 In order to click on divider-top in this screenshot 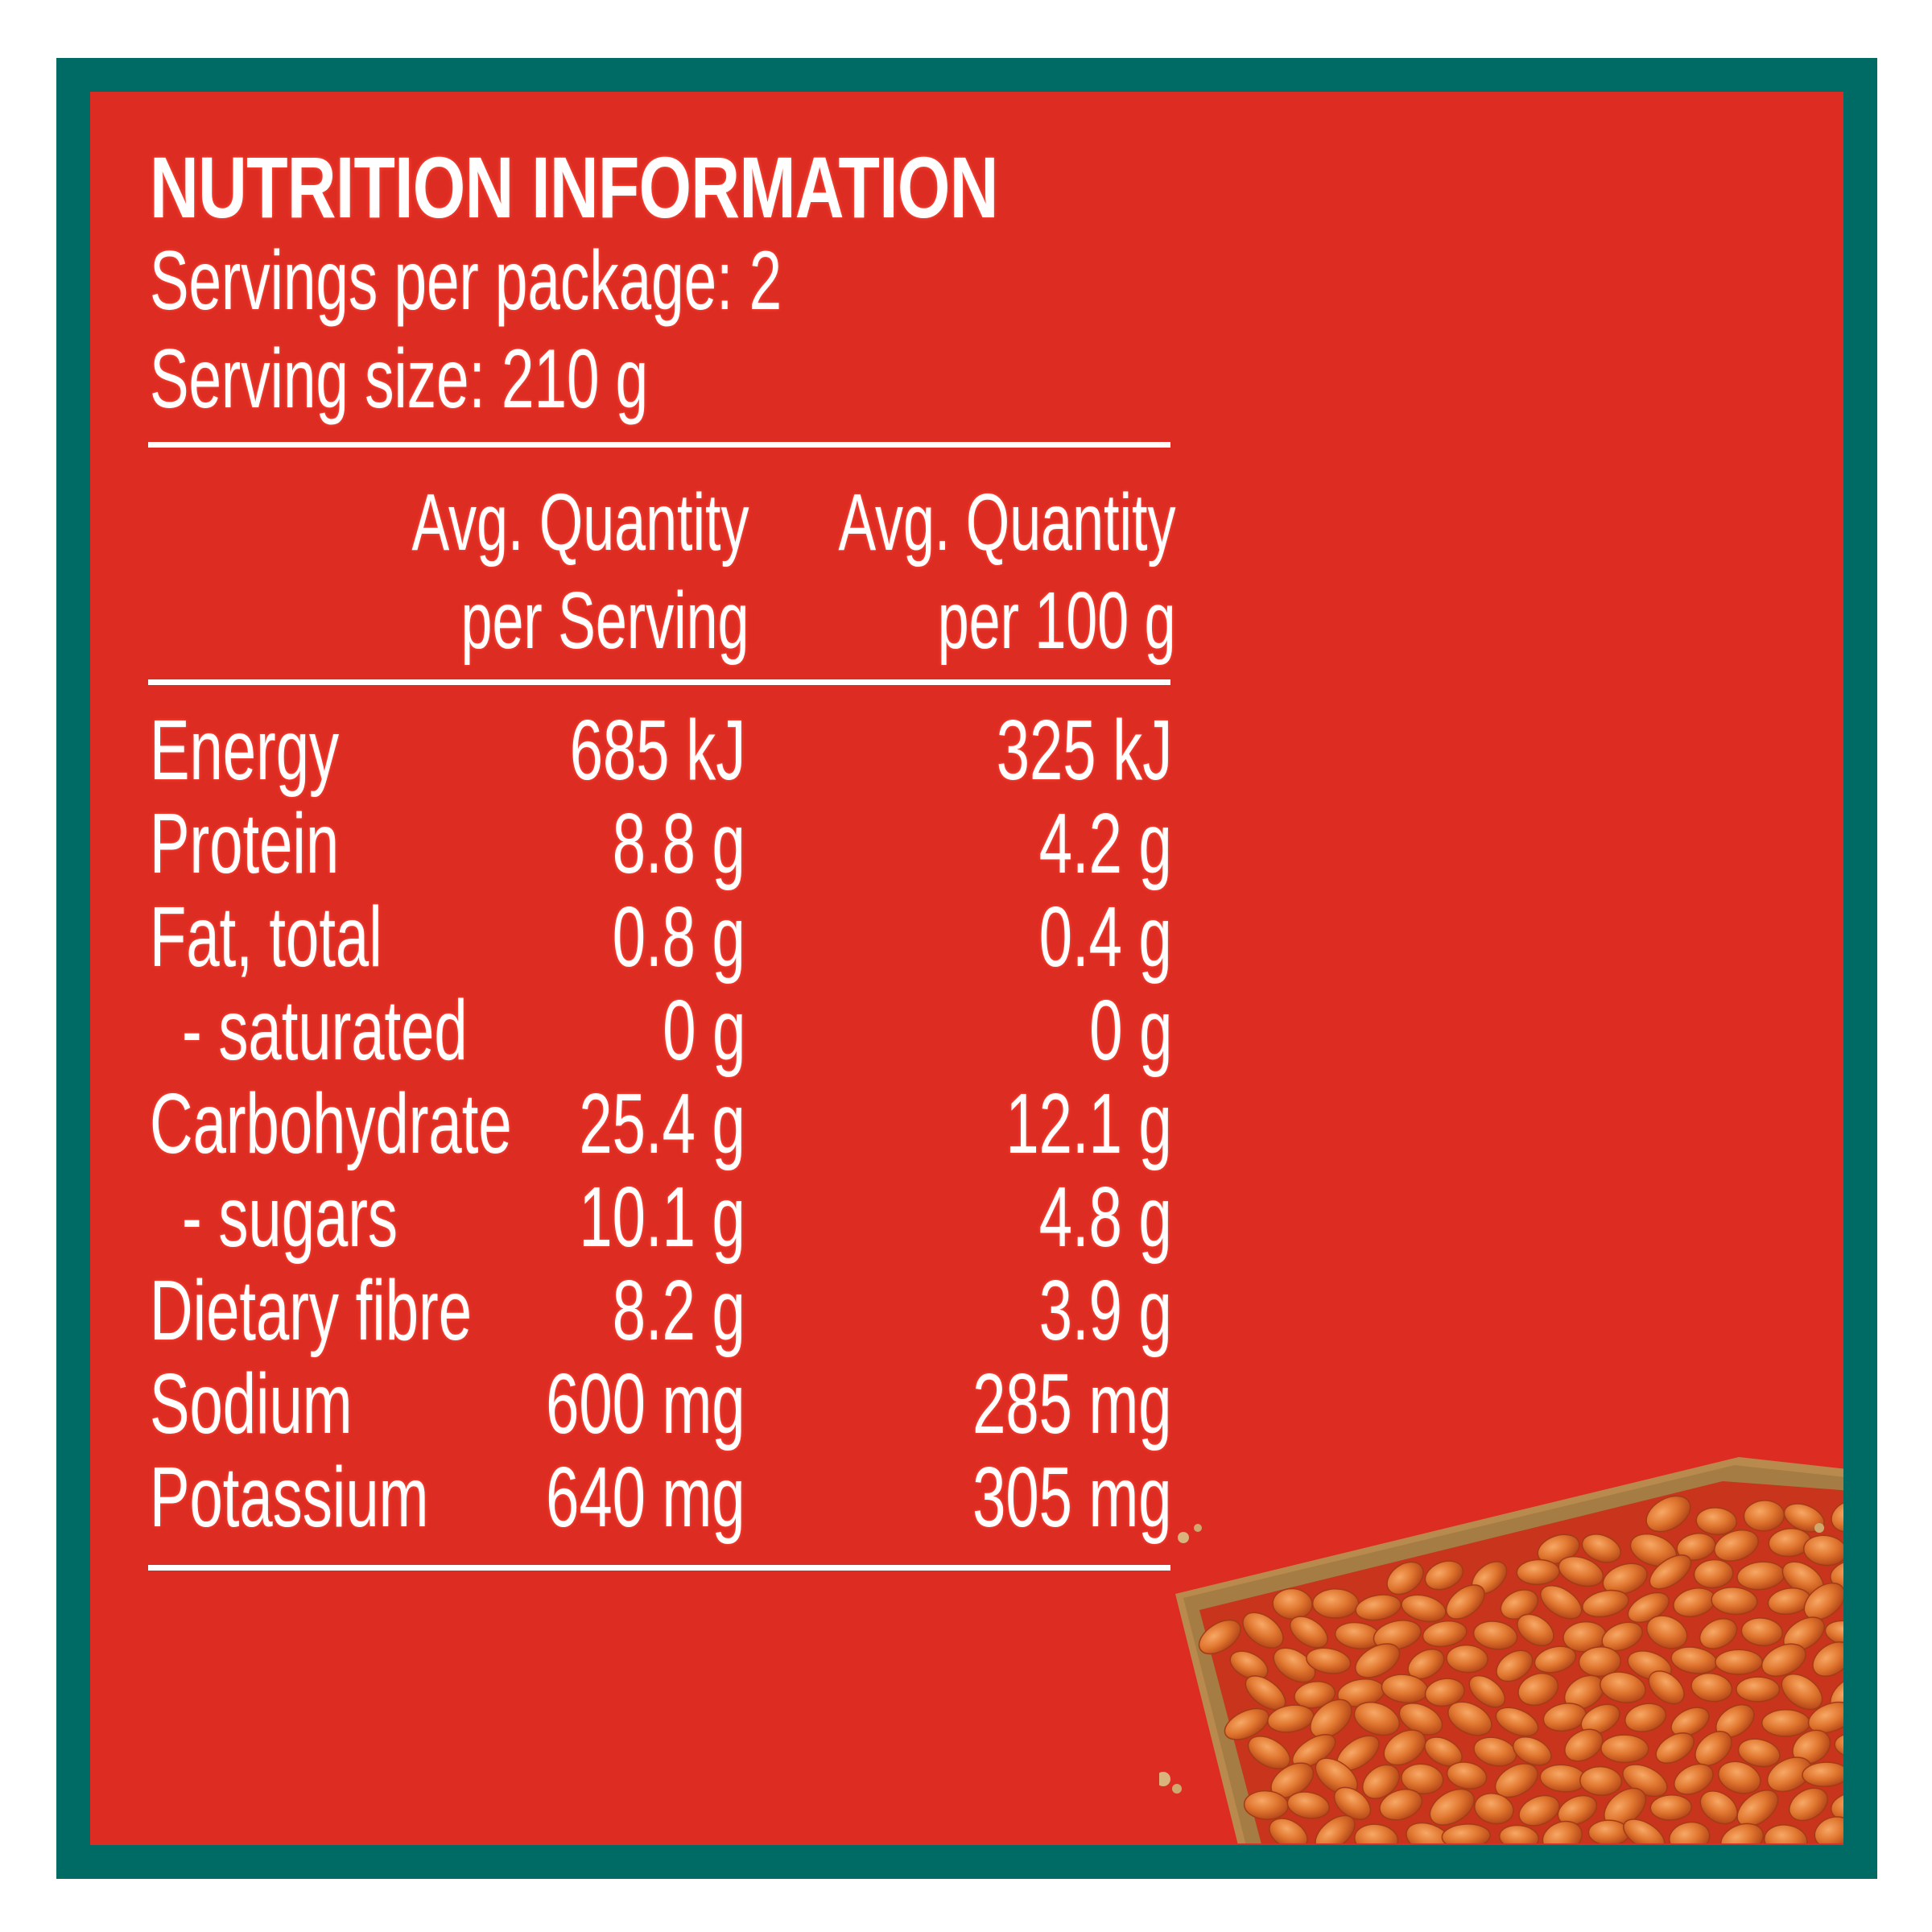, I will do `click(659, 445)`.